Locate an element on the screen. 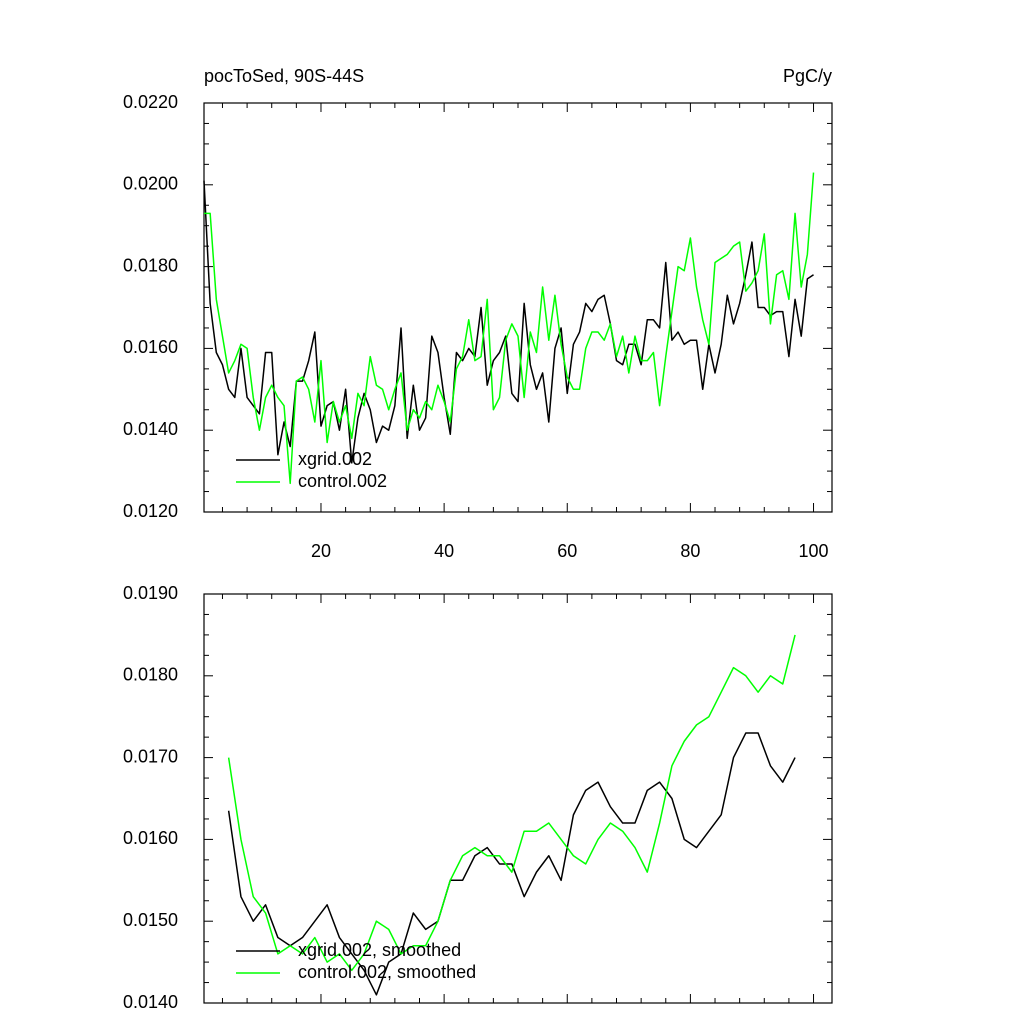 This screenshot has height=1024, width=1024. legend-label: xgrid.002, smoothed is located at coordinates (379, 950).